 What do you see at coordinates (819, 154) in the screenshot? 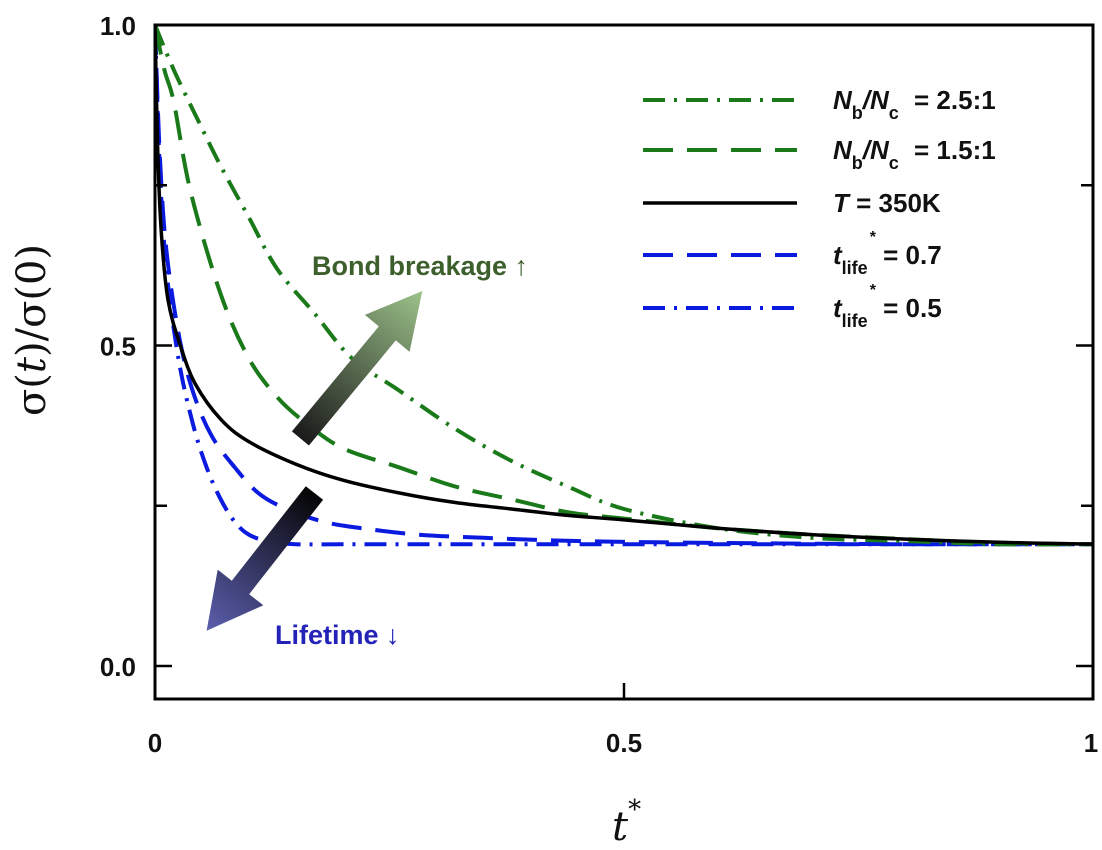
I see `legend-item: Nb/Nc = 1.5:1` at bounding box center [819, 154].